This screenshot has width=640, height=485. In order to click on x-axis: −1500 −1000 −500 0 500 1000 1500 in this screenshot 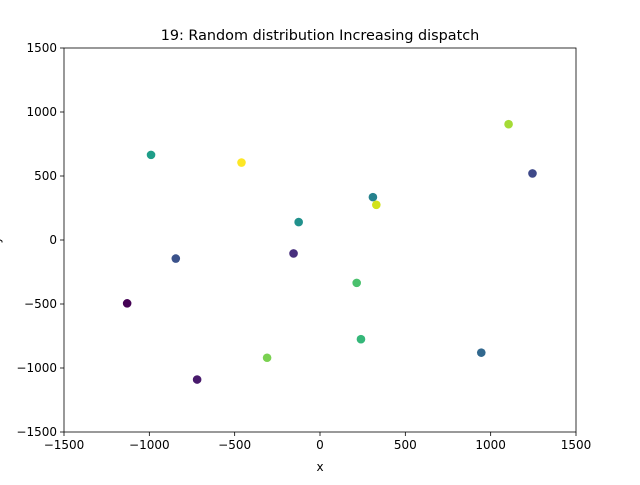, I will do `click(318, 442)`.